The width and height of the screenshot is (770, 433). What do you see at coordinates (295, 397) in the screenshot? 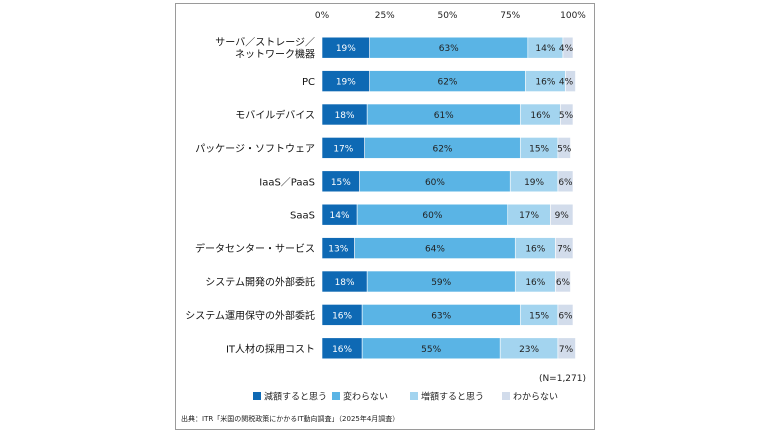
I see `legend-label: 減額すると思う` at bounding box center [295, 397].